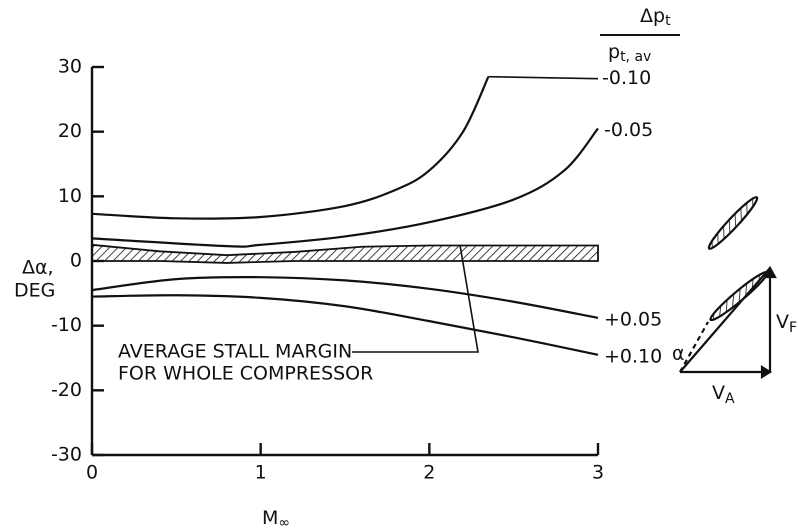 The image size is (798, 530). What do you see at coordinates (70, 67) in the screenshot?
I see `y-tick-label: 30` at bounding box center [70, 67].